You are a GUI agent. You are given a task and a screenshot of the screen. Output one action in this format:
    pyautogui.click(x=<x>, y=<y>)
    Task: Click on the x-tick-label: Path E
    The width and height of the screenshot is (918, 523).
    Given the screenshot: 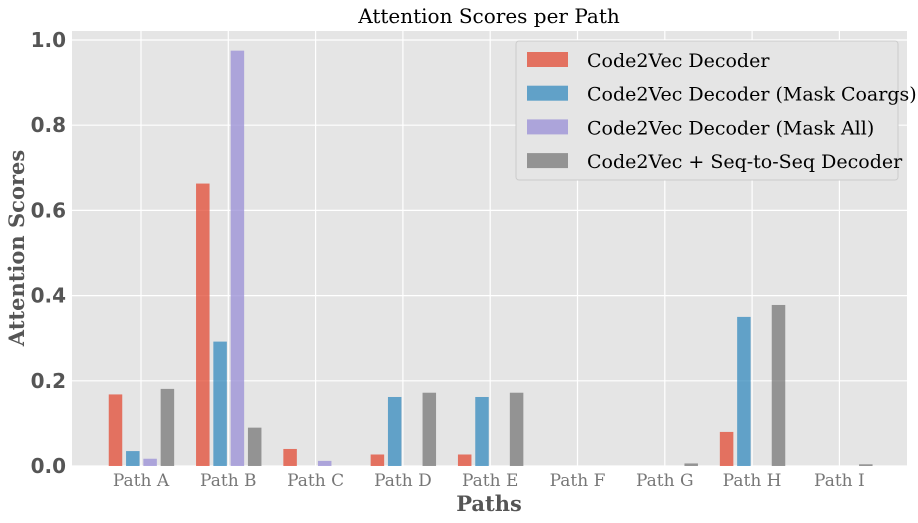 What is the action you would take?
    pyautogui.click(x=490, y=481)
    